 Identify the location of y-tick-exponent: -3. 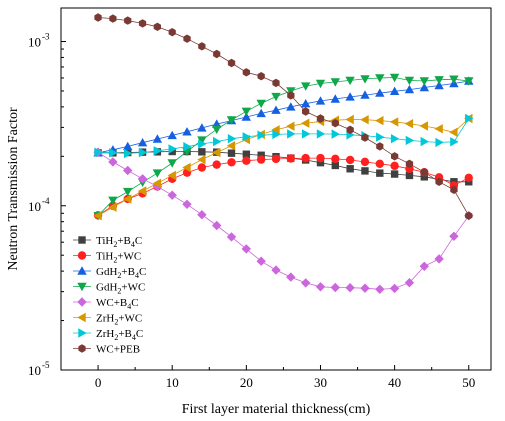
(46, 37).